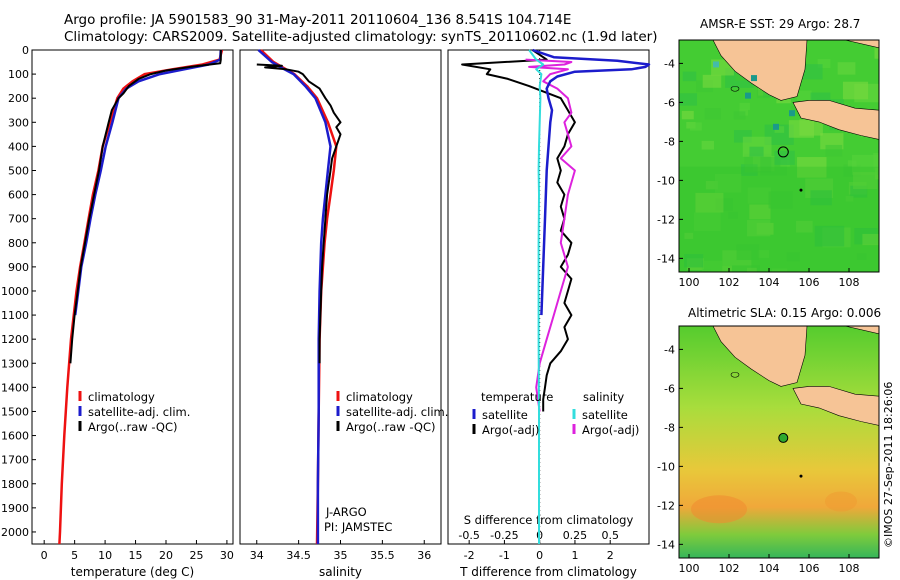  I want to click on tdiff-tick-label: 2, so click(610, 555).